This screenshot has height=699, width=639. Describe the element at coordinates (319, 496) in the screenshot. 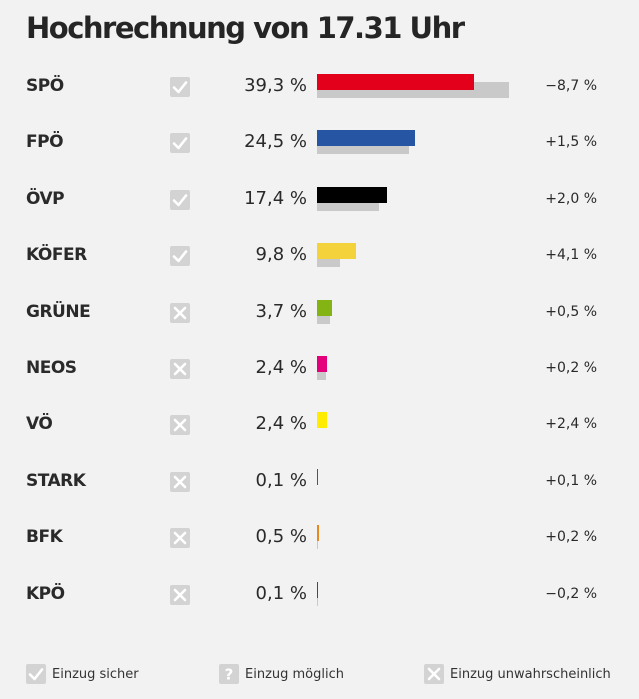

I see `party-row: STARK 0,1 % +0,1 %` at that location.